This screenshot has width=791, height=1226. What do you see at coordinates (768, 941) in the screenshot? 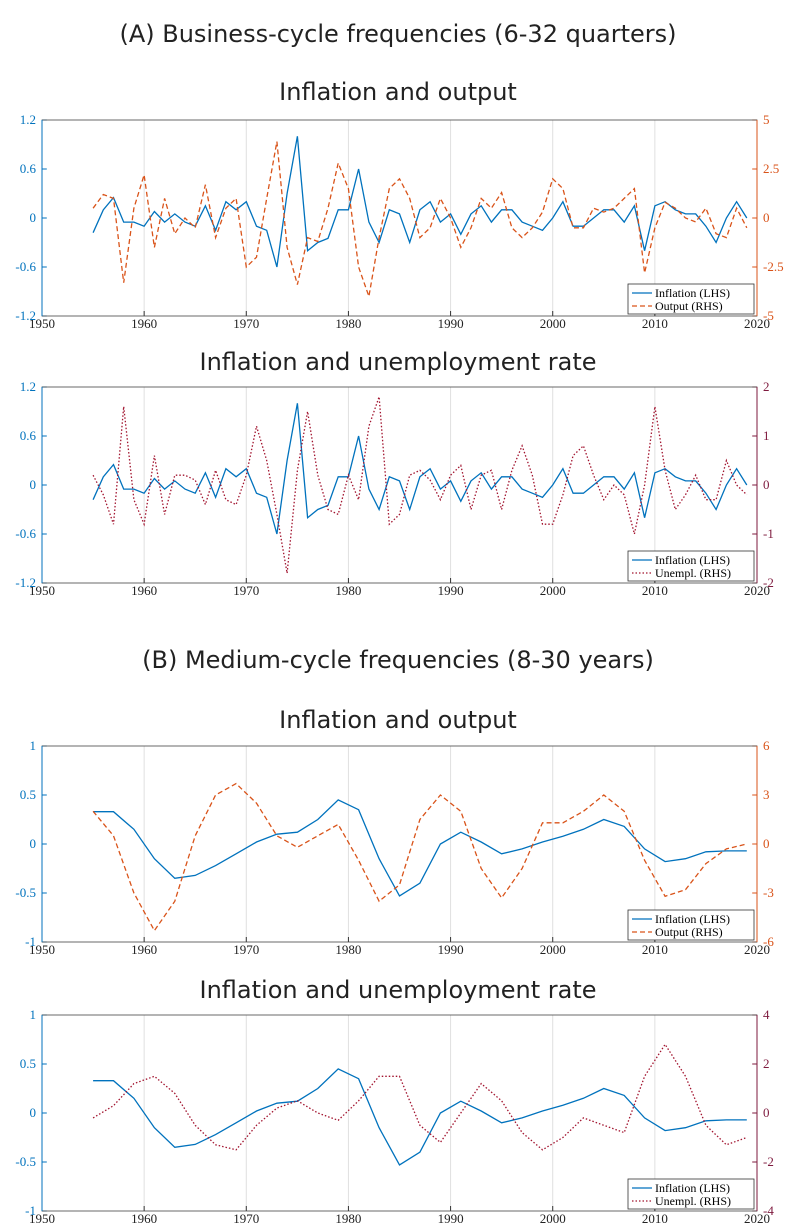
I see `y-tick-label: -6` at bounding box center [768, 941].